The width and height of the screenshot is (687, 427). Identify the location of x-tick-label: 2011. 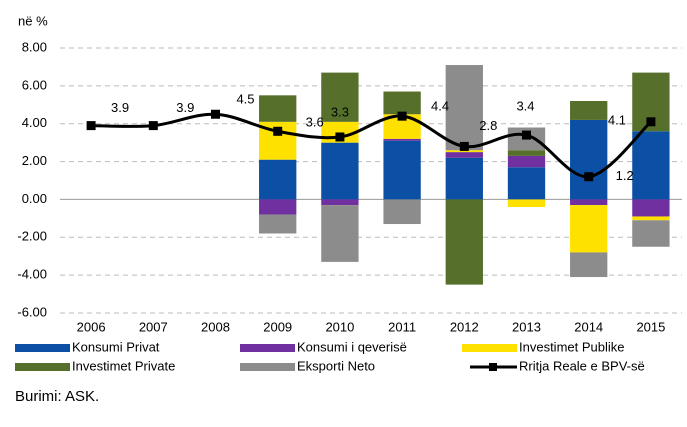
(402, 326).